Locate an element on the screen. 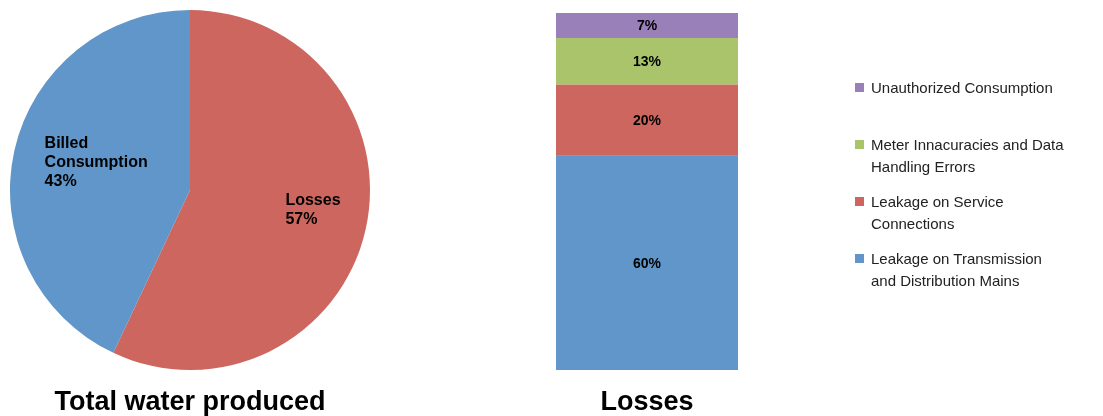 The height and width of the screenshot is (416, 1103). slice-label: Billed Consumption is located at coordinates (96, 152).